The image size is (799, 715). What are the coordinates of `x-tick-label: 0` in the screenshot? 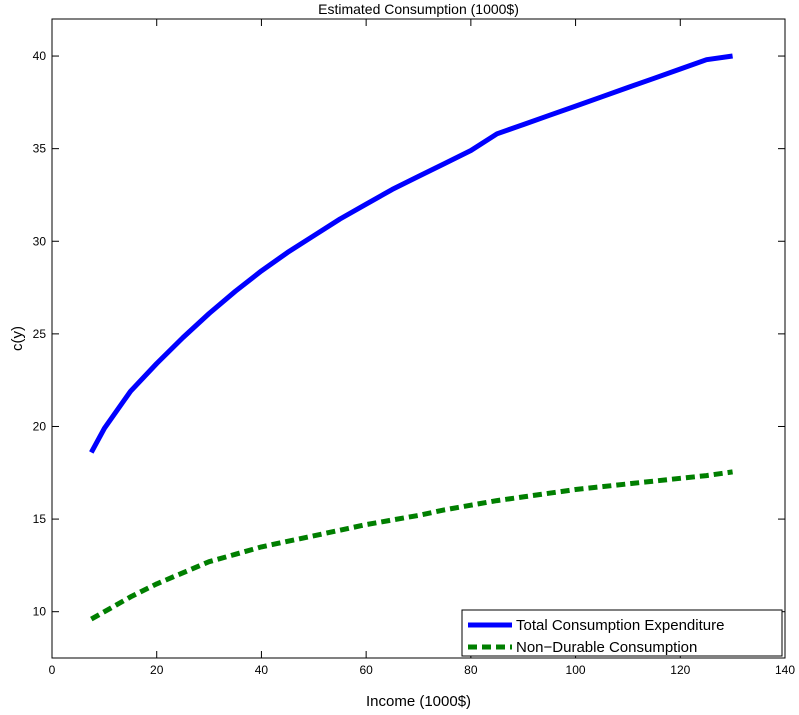 It's located at (52, 670).